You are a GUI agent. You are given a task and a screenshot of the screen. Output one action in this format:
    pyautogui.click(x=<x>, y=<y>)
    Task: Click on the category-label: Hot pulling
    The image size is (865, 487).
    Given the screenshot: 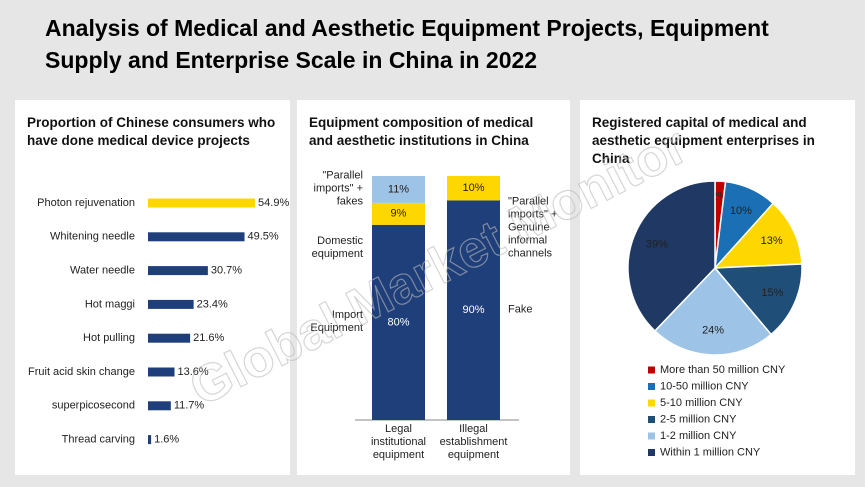 What is the action you would take?
    pyautogui.click(x=109, y=338)
    